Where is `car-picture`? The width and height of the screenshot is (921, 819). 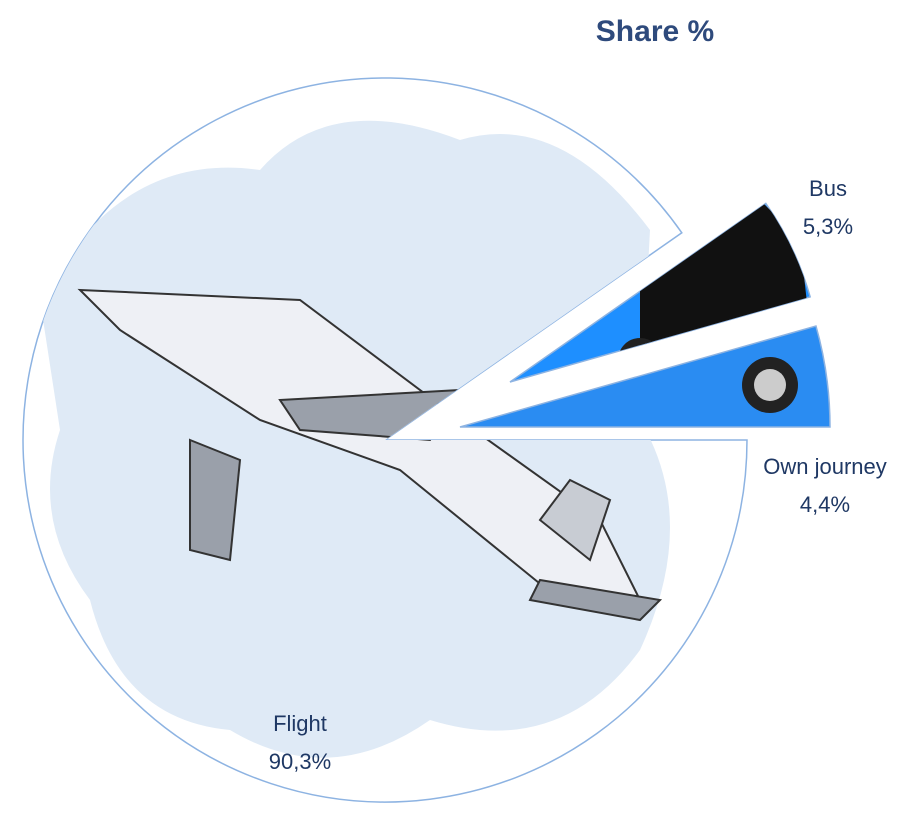 car-picture is located at coordinates (770, 385).